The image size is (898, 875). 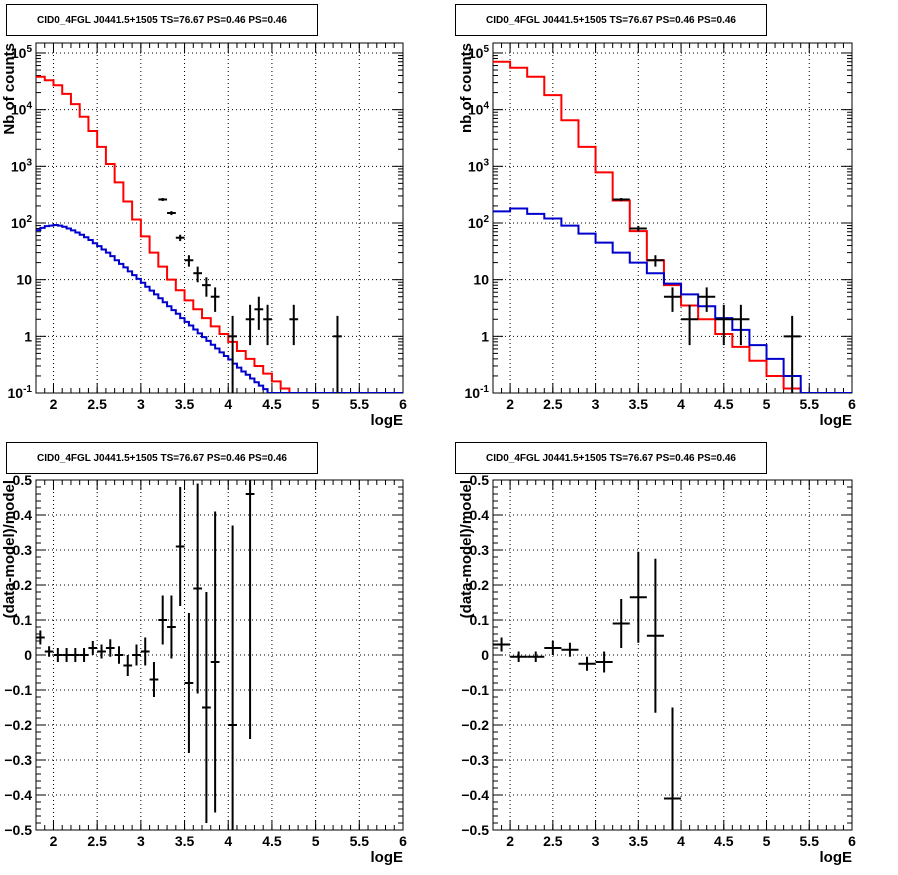 What do you see at coordinates (28, 655) in the screenshot?
I see `y-tick-label: 0` at bounding box center [28, 655].